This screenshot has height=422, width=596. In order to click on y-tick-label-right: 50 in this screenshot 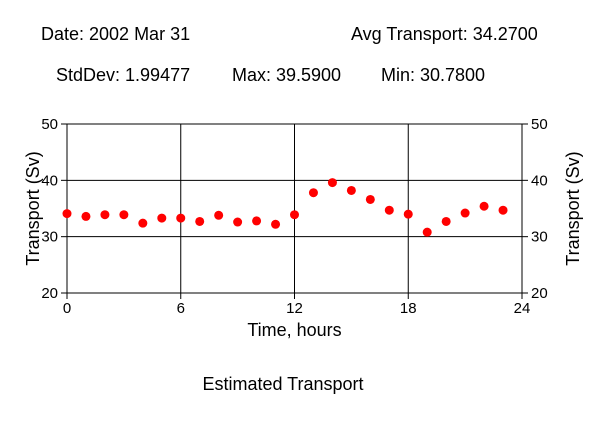, I will do `click(539, 124)`.